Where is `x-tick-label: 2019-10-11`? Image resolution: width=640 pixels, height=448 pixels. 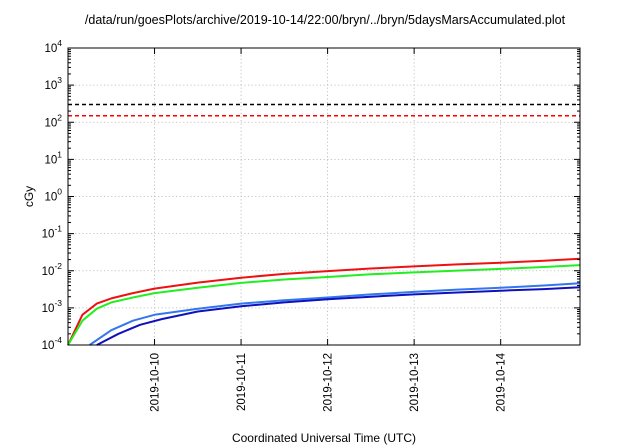
x-tick-label: 2019-10-11 is located at coordinates (242, 382).